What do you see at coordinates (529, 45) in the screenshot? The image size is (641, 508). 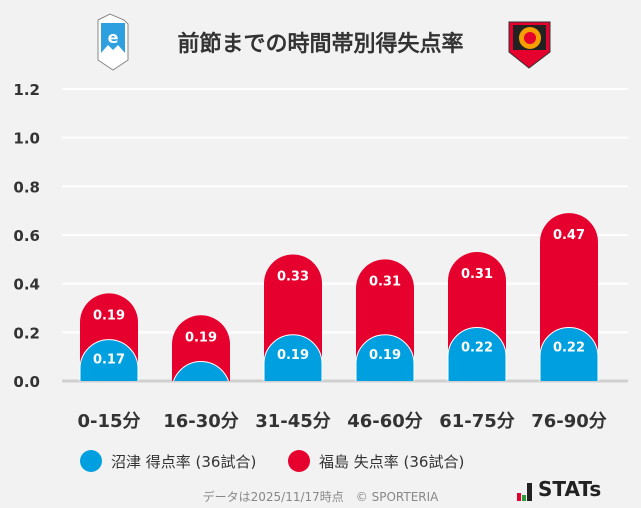 I see `away-team-logo` at bounding box center [529, 45].